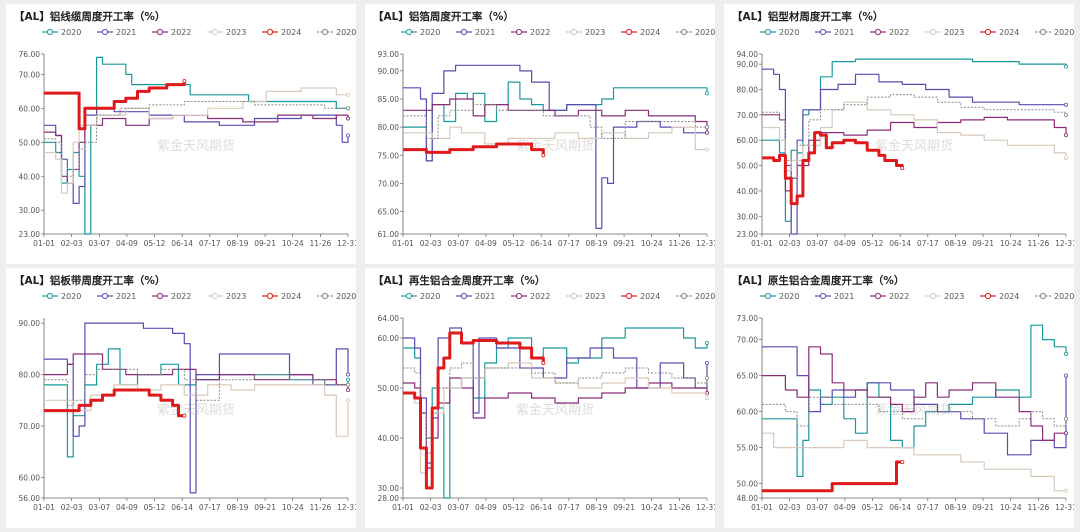  What do you see at coordinates (748, 89) in the screenshot?
I see `y-tick-label: 80.00` at bounding box center [748, 89].